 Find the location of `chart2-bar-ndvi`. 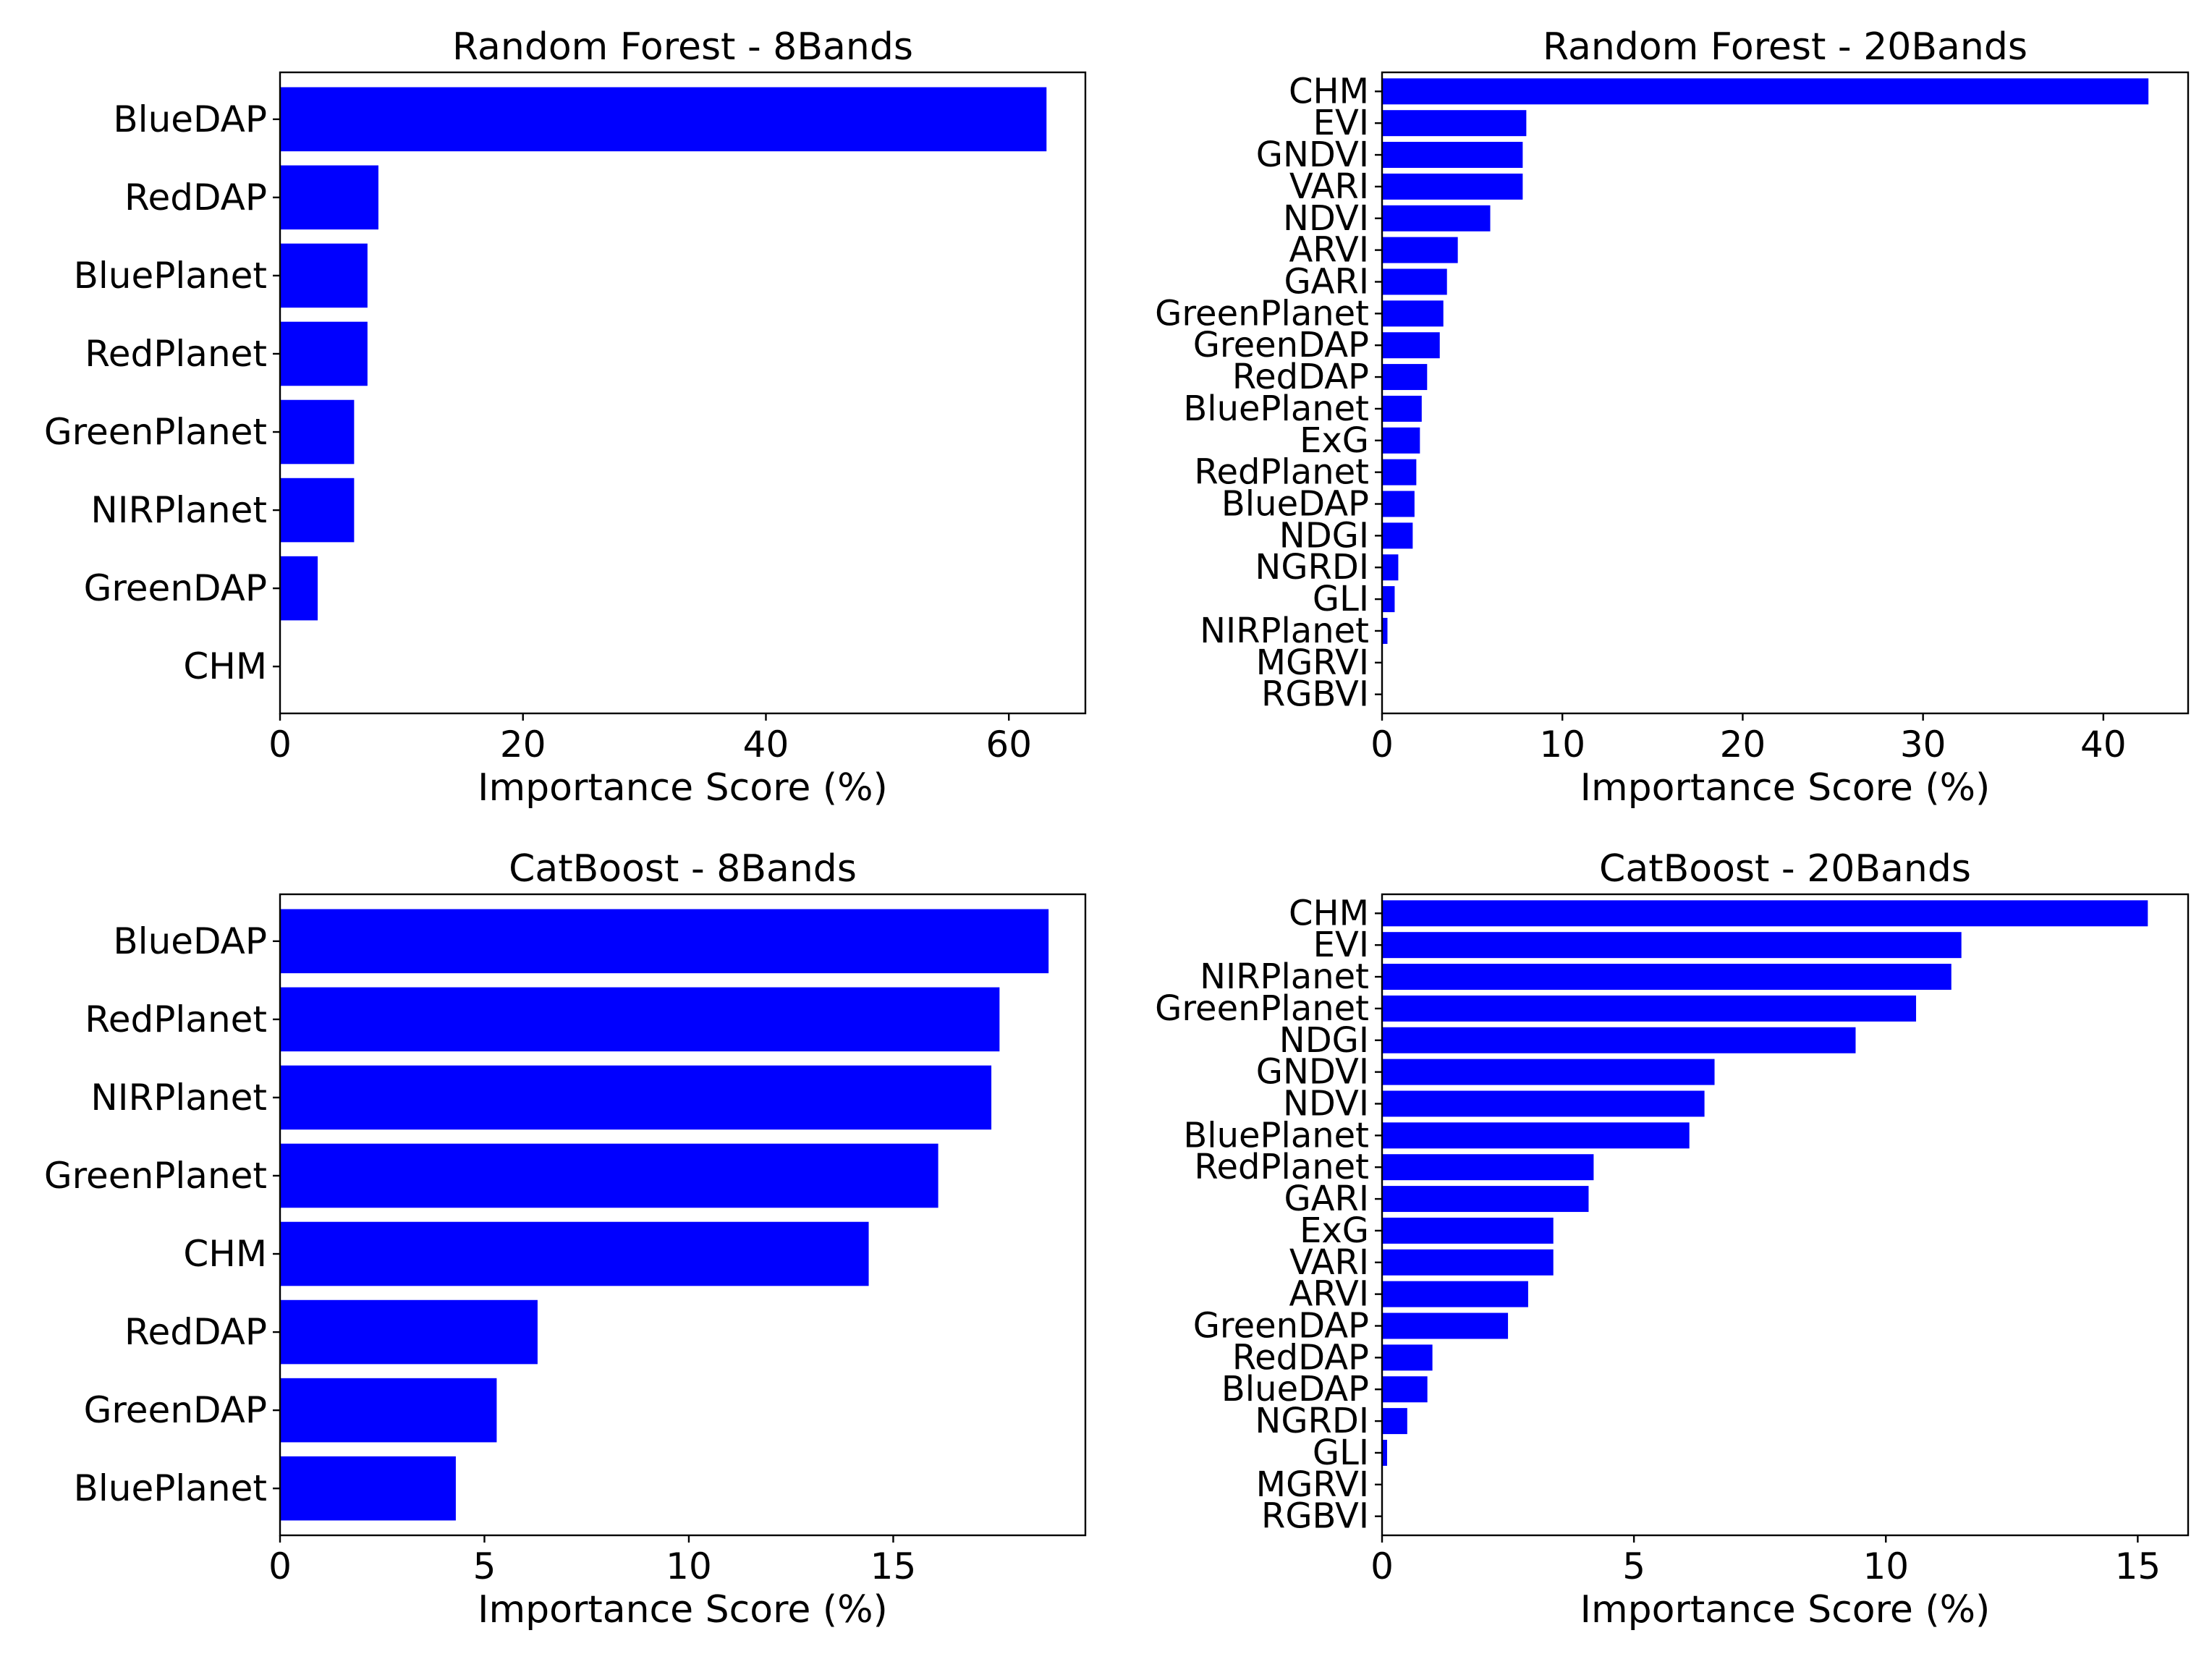

chart2-bar-ndvi is located at coordinates (1436, 218).